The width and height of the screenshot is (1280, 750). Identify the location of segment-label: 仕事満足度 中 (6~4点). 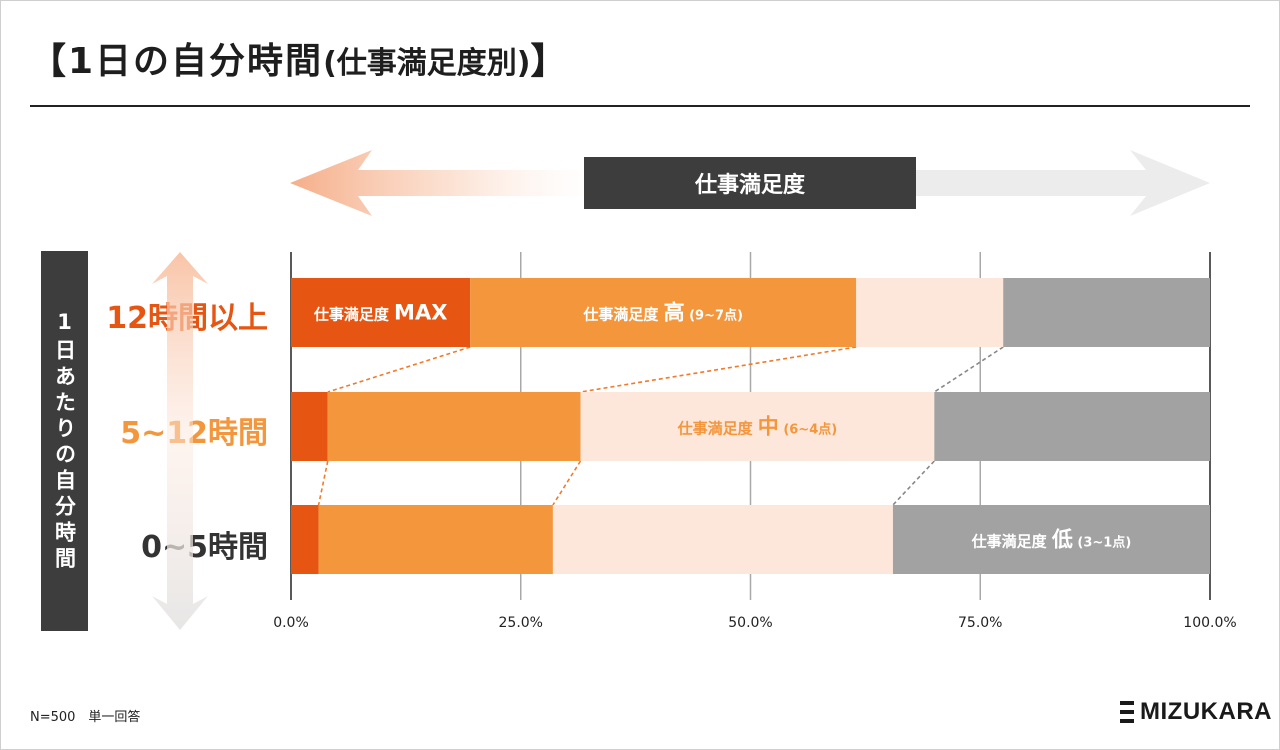
(757, 427).